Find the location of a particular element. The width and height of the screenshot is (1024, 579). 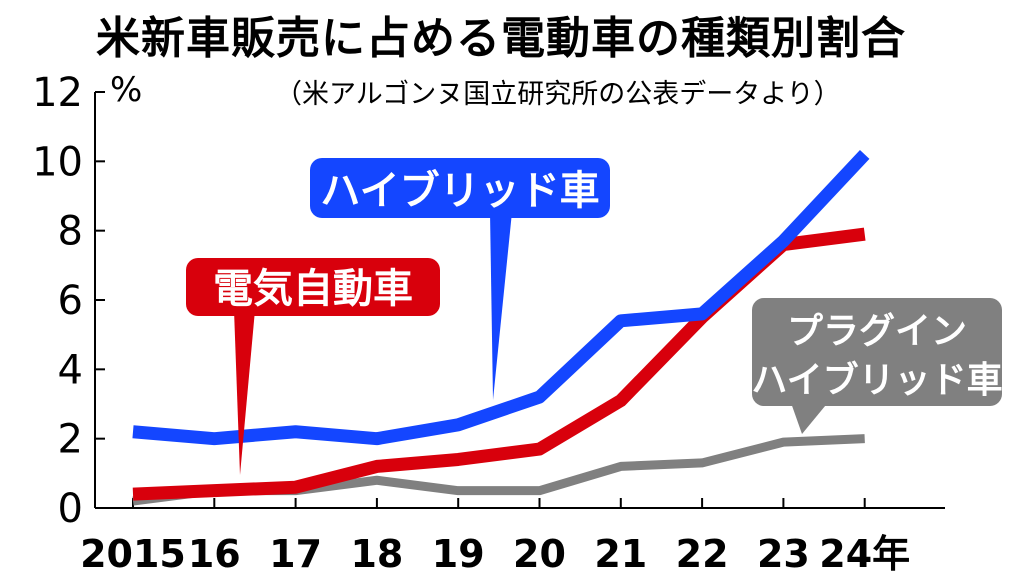

x-tick-label: 20 is located at coordinates (539, 554).